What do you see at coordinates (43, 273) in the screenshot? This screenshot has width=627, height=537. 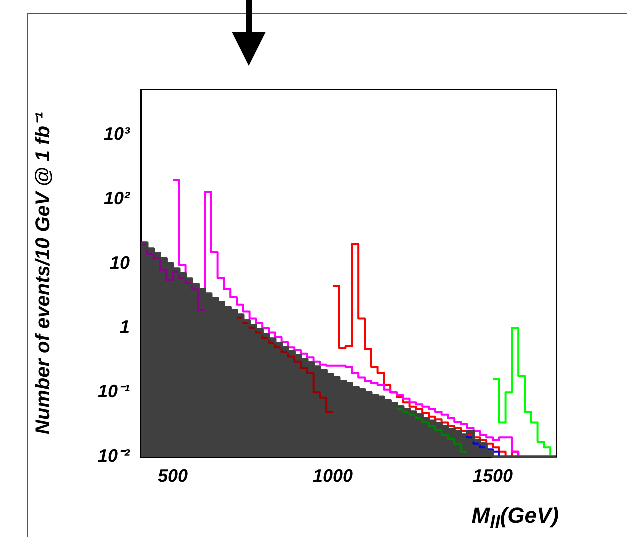 I see `y-axis-title: Number of events/10 GeV @ 1 fb⁻¹` at bounding box center [43, 273].